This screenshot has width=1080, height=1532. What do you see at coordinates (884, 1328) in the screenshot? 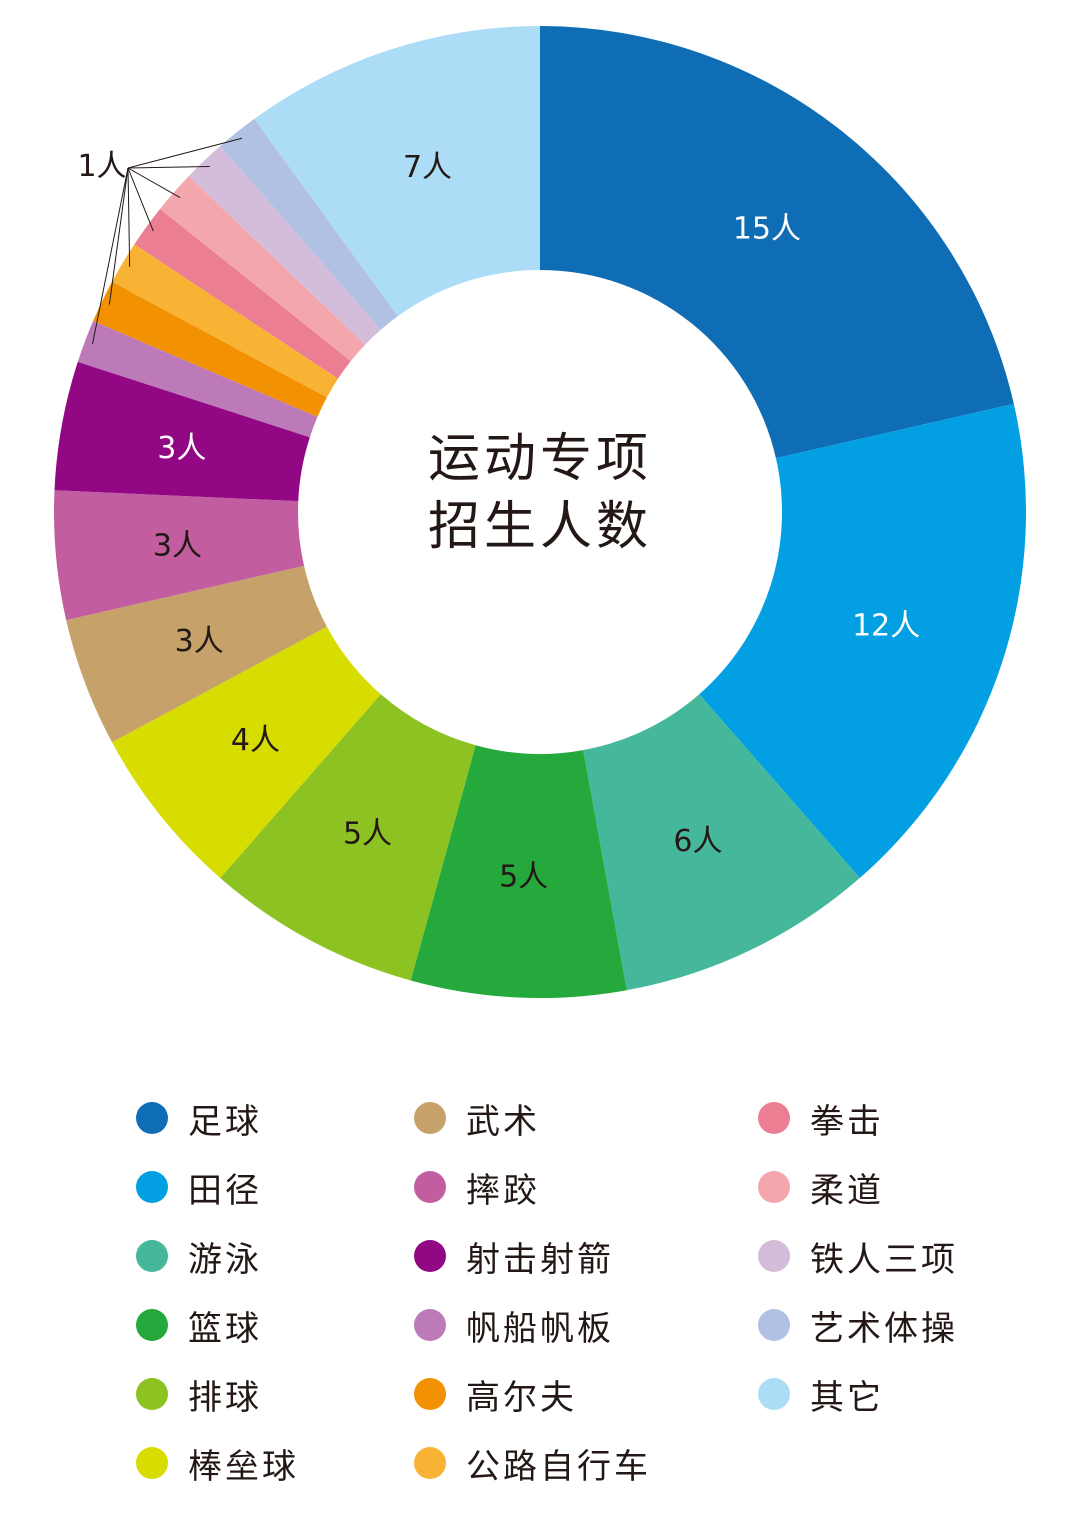
I see `legend-label: 艺术体操` at bounding box center [884, 1328].